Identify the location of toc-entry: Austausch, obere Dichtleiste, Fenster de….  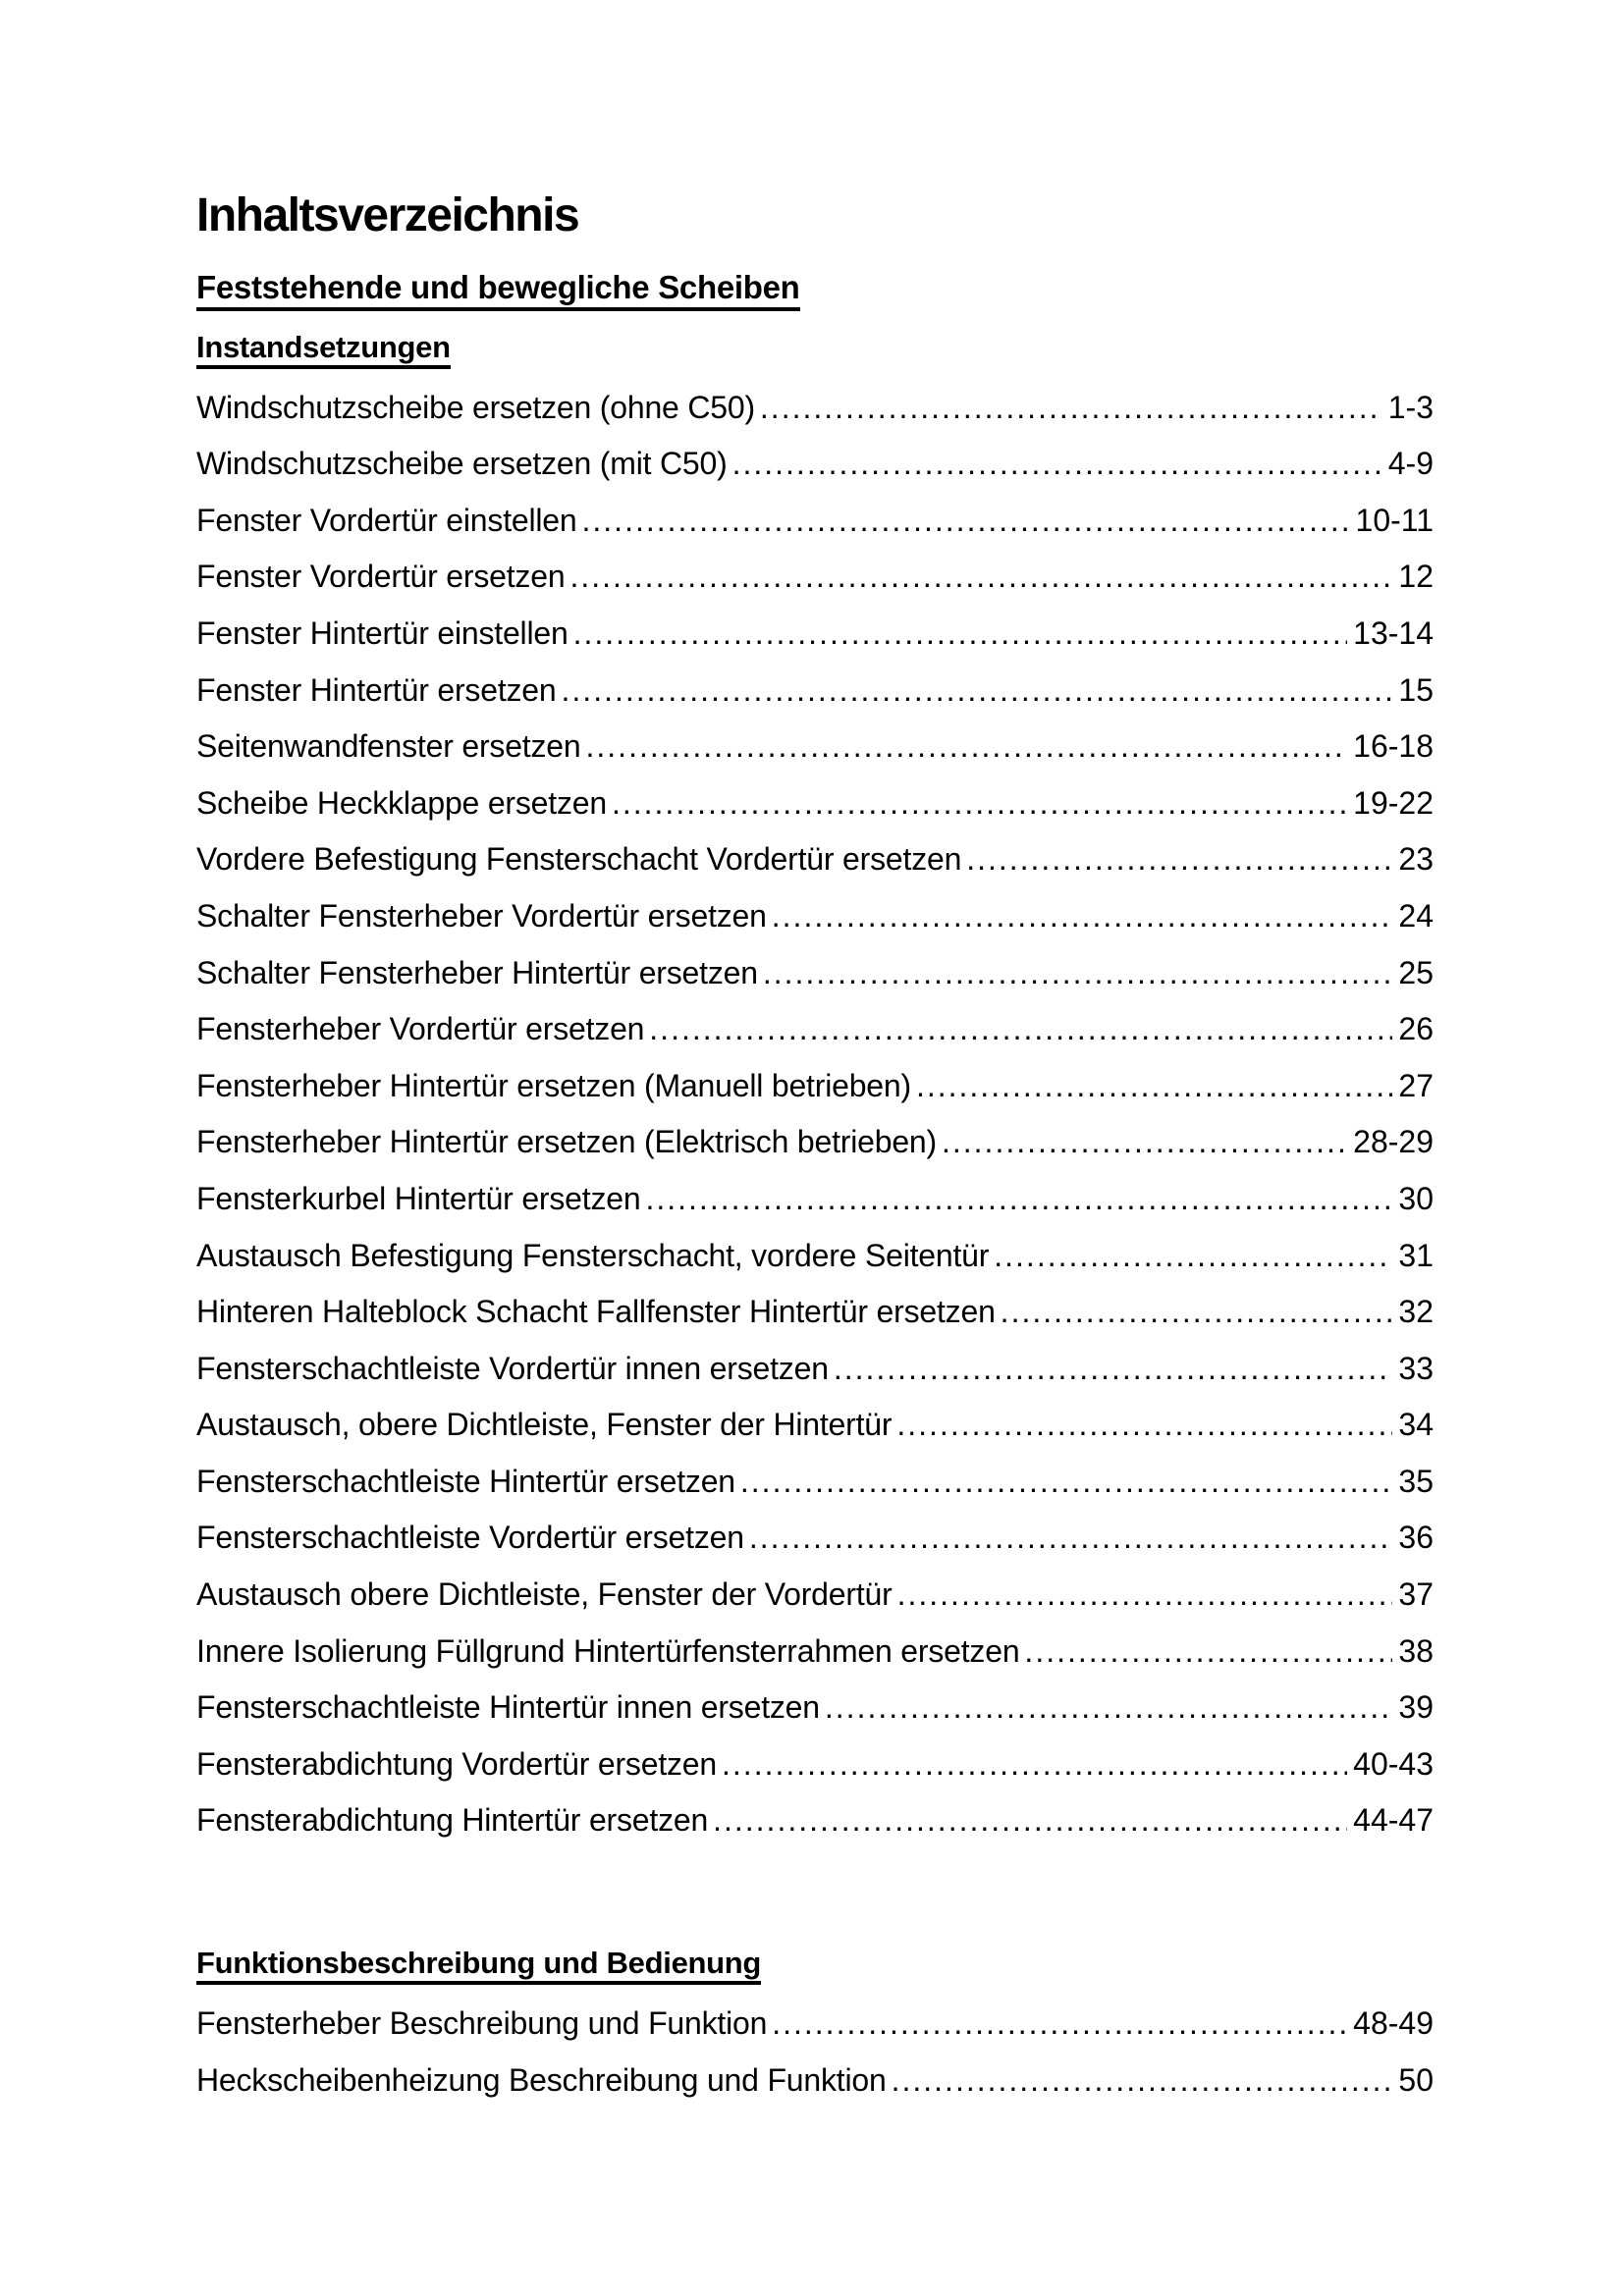
(815, 1415).